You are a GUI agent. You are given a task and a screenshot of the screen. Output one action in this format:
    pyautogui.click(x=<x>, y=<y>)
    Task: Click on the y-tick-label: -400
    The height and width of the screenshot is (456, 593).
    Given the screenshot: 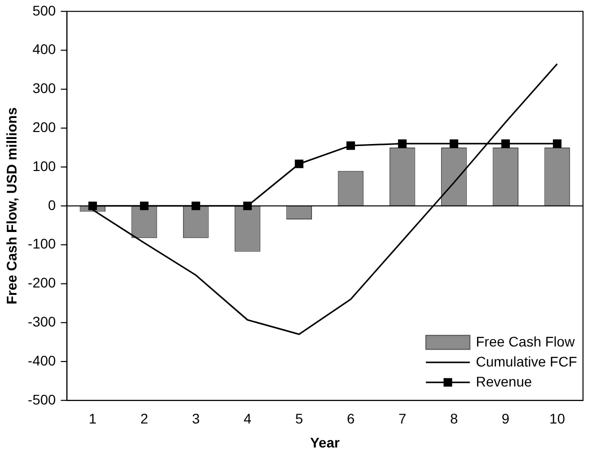 What is the action you would take?
    pyautogui.click(x=42, y=360)
    